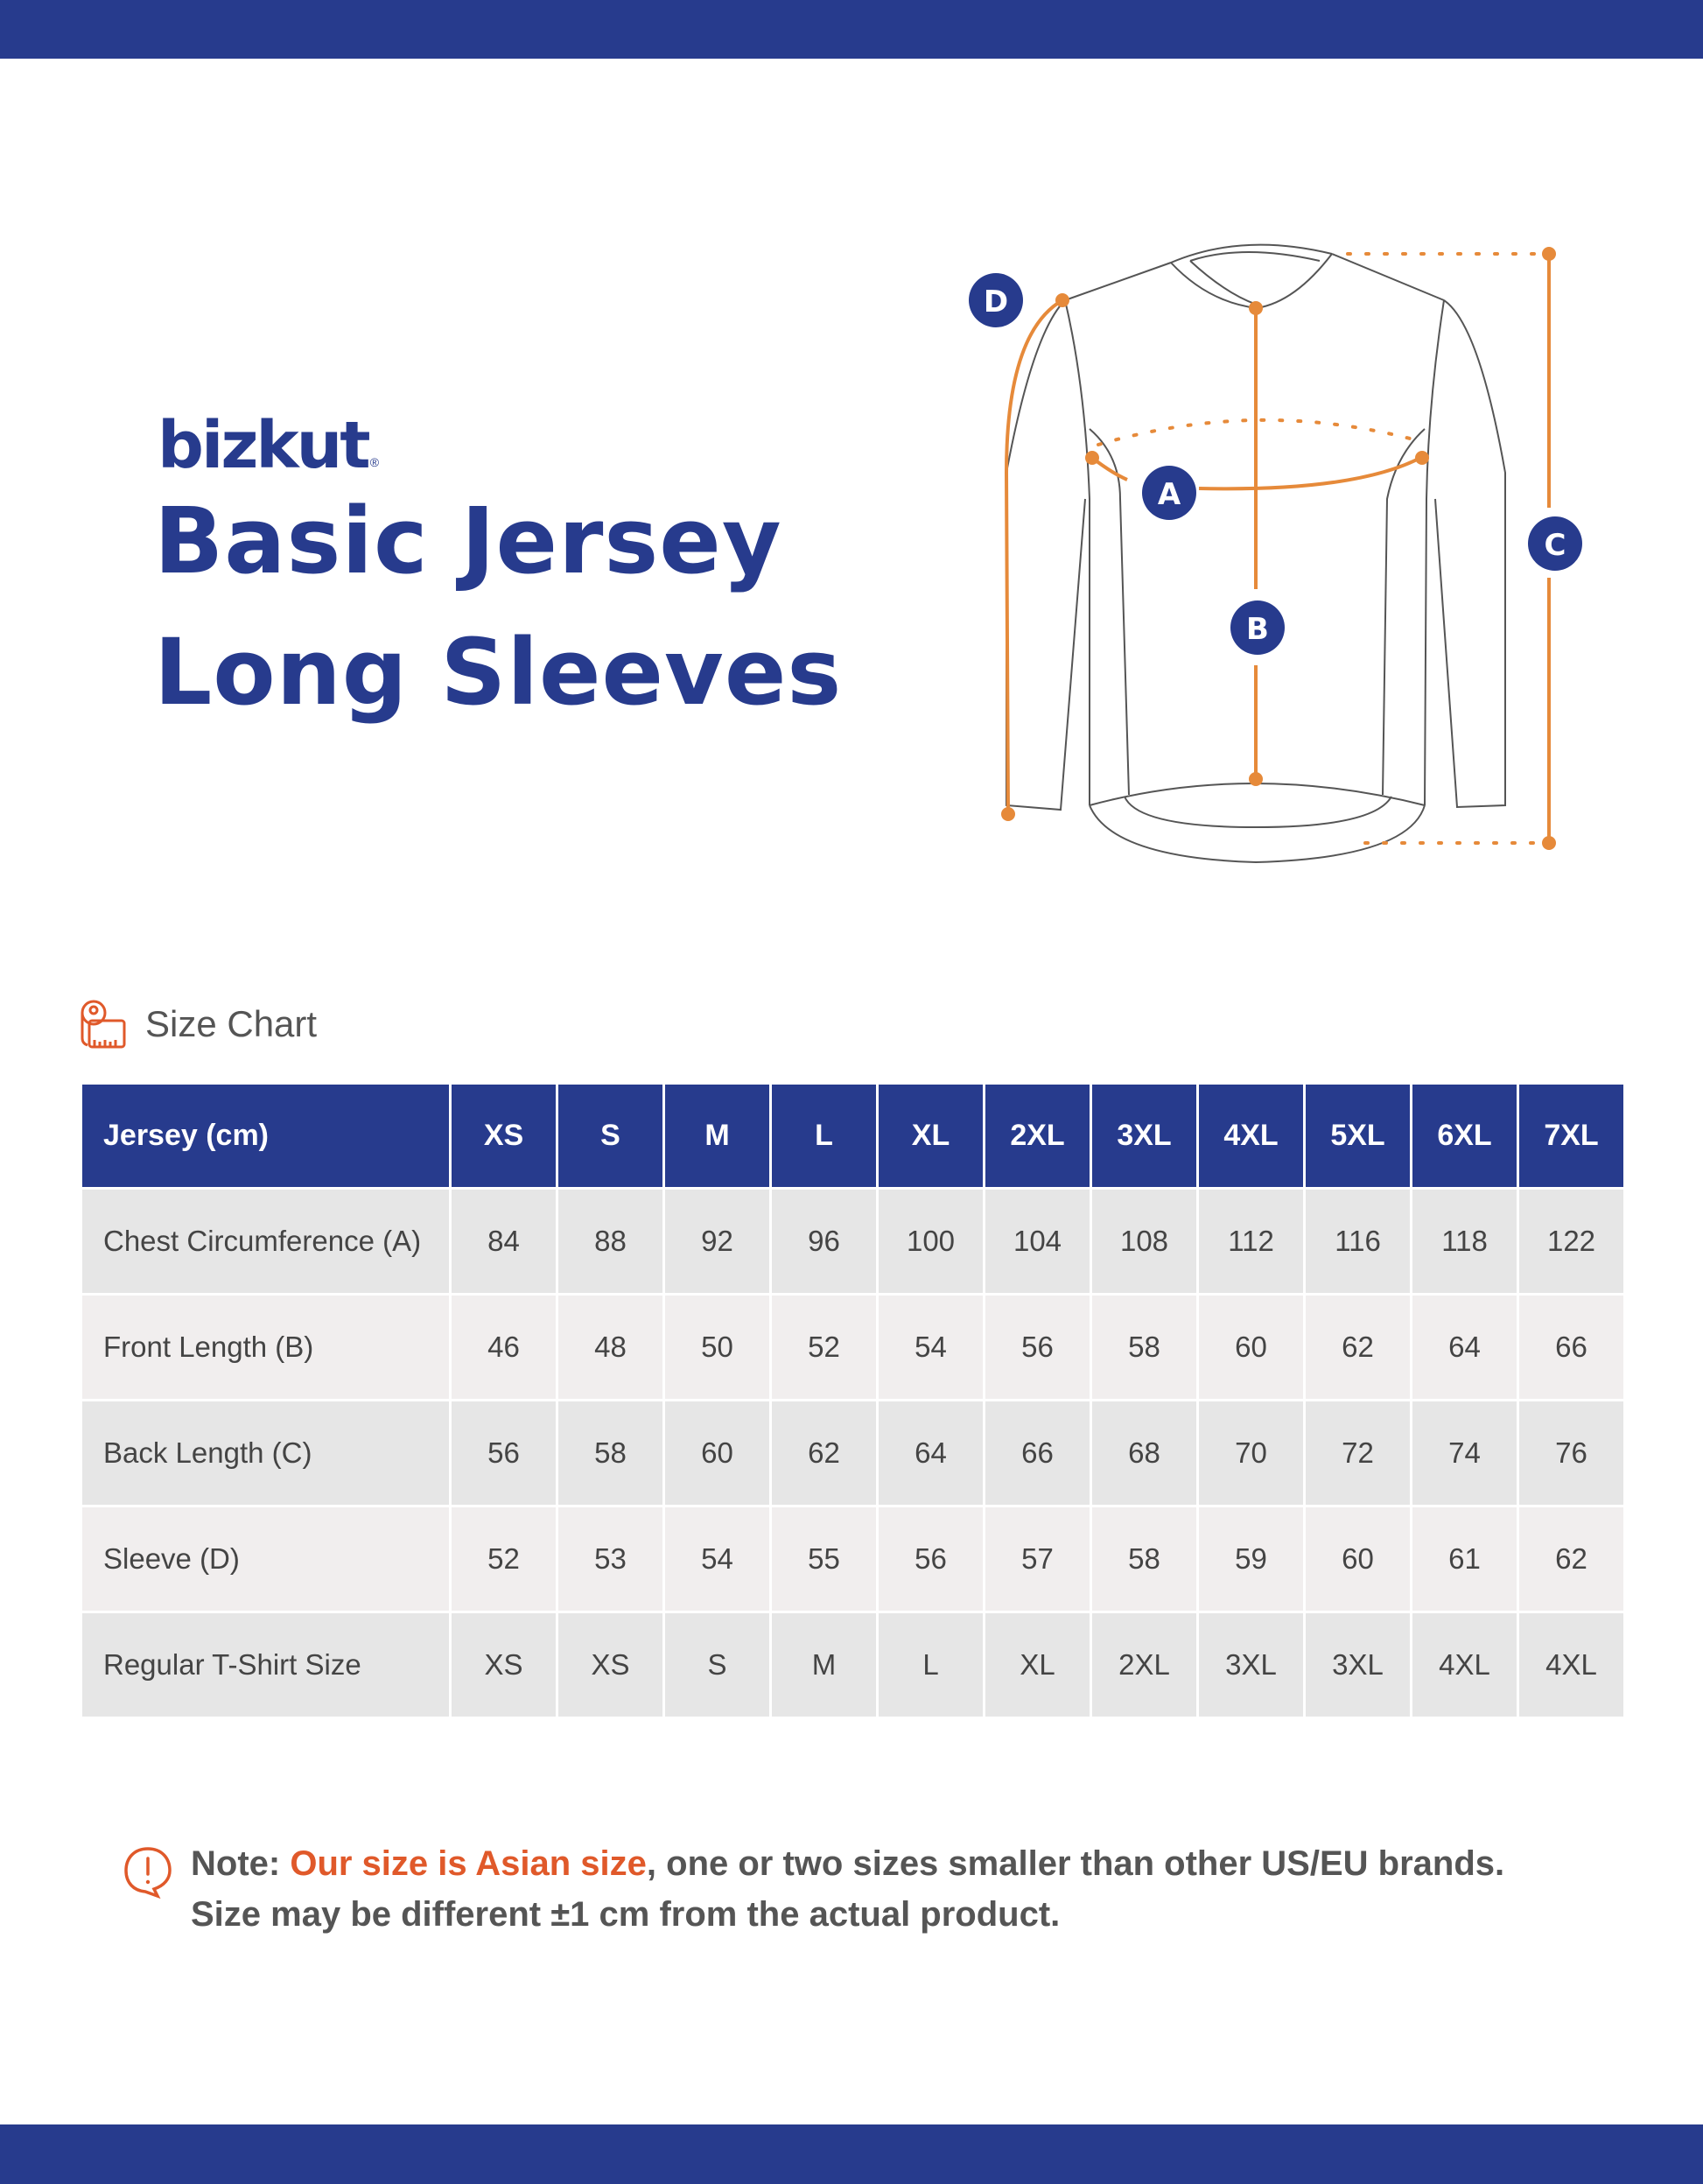 This screenshot has height=2184, width=1703. I want to click on header-cell-size: 4XL, so click(1251, 1136).